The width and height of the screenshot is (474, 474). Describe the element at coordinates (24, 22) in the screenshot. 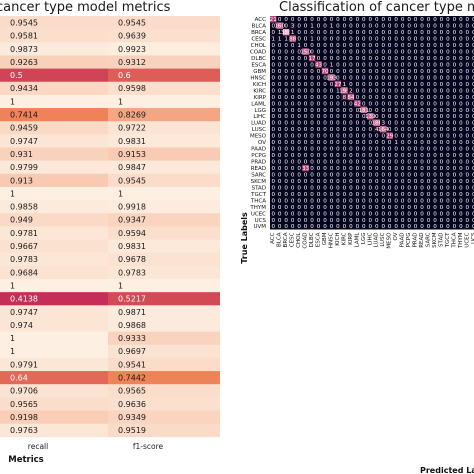

I see `metric-value-label: 0.9545` at that location.